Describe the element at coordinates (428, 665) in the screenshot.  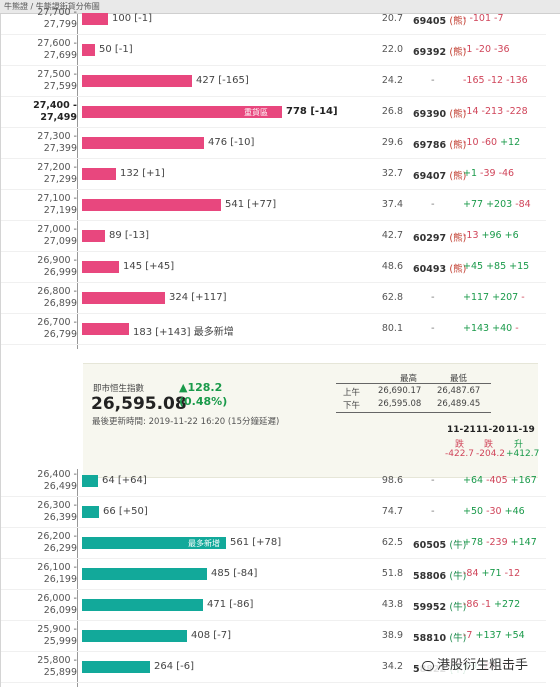
I see `wechat-icon` at that location.